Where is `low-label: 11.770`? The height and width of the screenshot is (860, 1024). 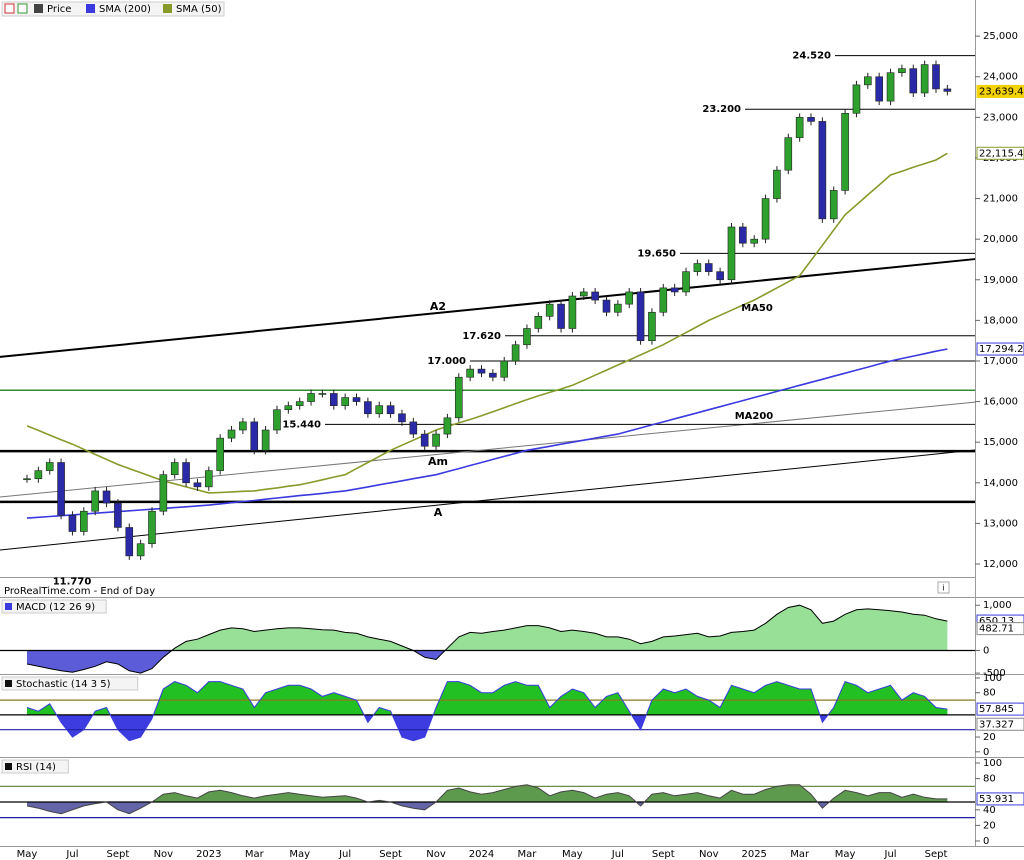 low-label: 11.770 is located at coordinates (72, 581).